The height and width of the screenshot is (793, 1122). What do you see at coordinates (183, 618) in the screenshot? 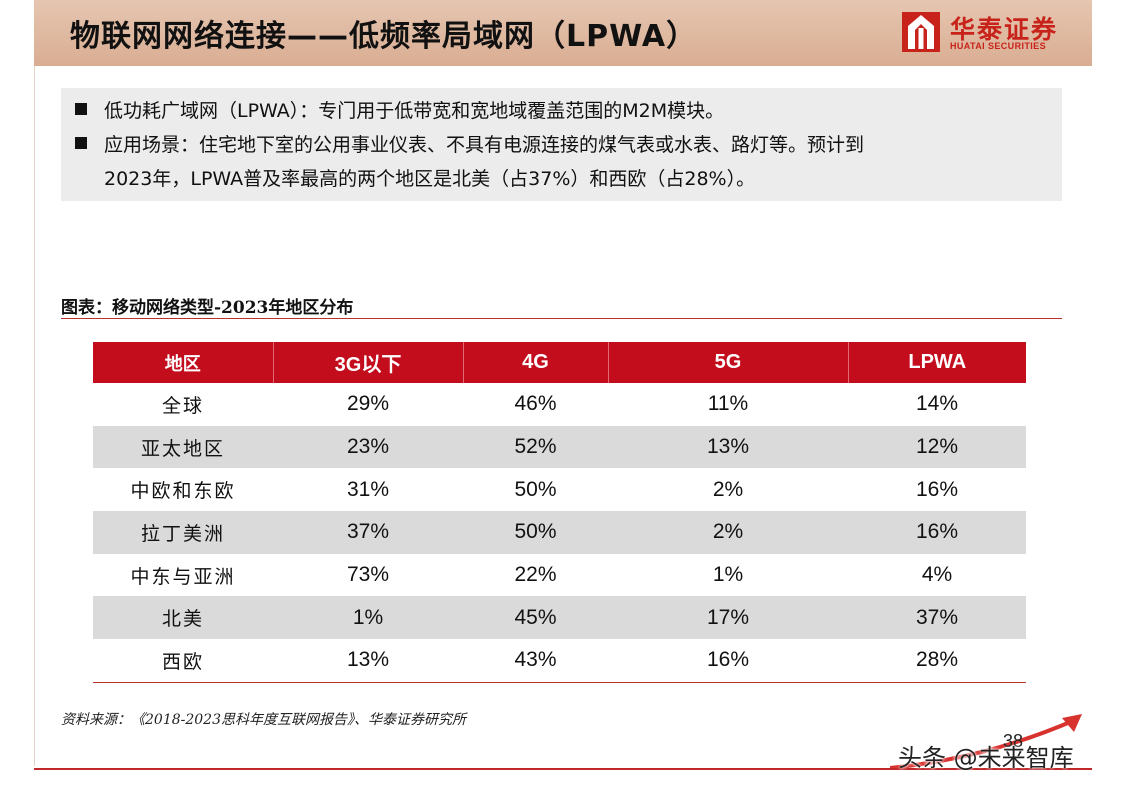
I see `cell-region: 北美` at bounding box center [183, 618].